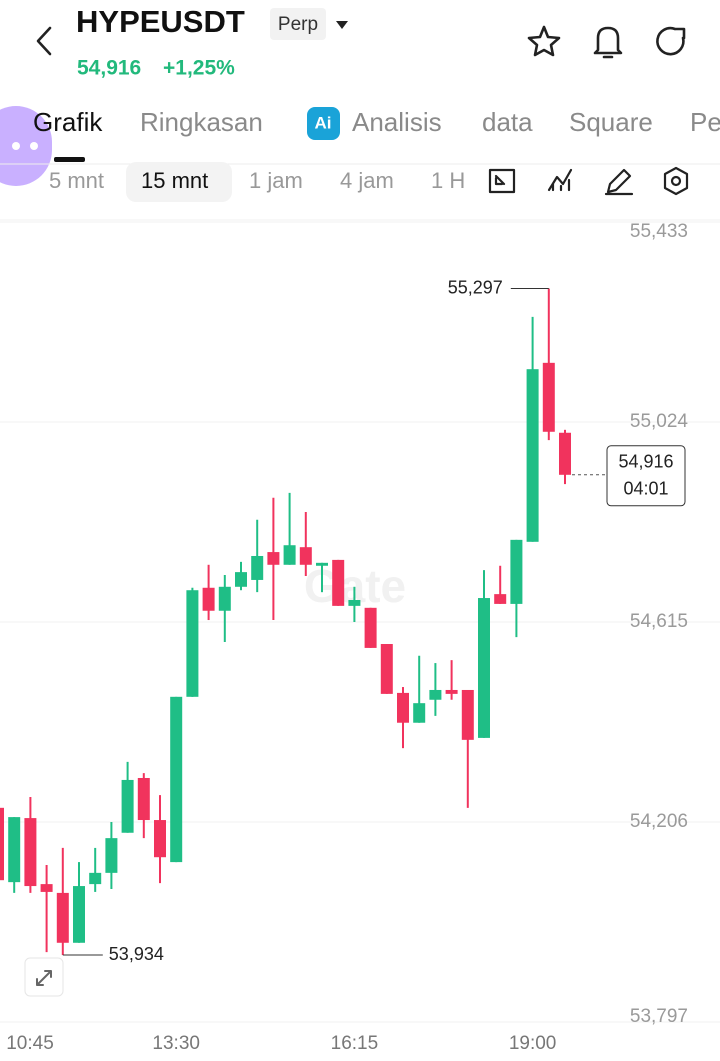 The width and height of the screenshot is (720, 1061). I want to click on refresh, so click(671, 41).